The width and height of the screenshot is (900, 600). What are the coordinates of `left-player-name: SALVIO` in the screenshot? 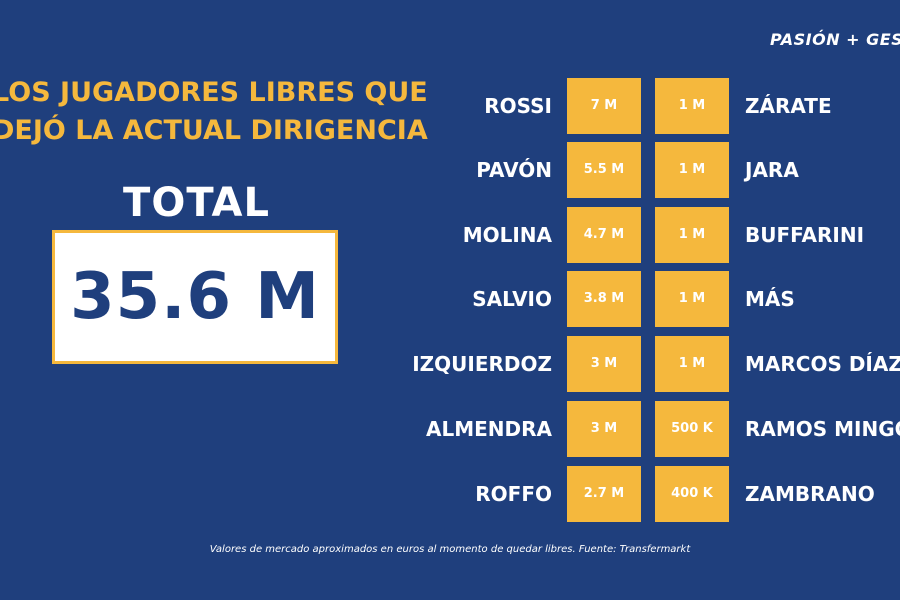 It's located at (512, 299).